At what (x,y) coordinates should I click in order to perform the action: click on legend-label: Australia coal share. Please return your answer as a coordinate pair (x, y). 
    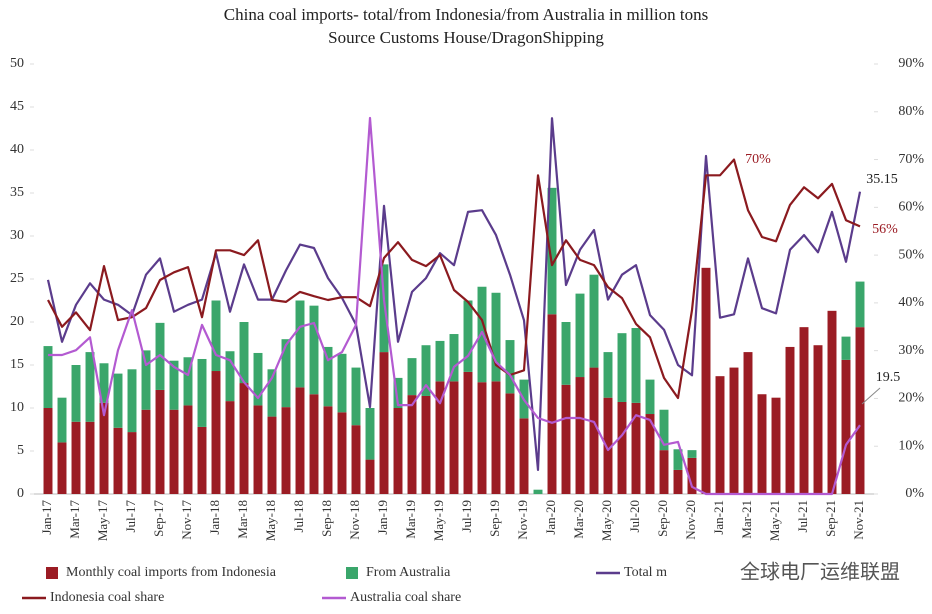
    Looking at the image, I should click on (405, 597).